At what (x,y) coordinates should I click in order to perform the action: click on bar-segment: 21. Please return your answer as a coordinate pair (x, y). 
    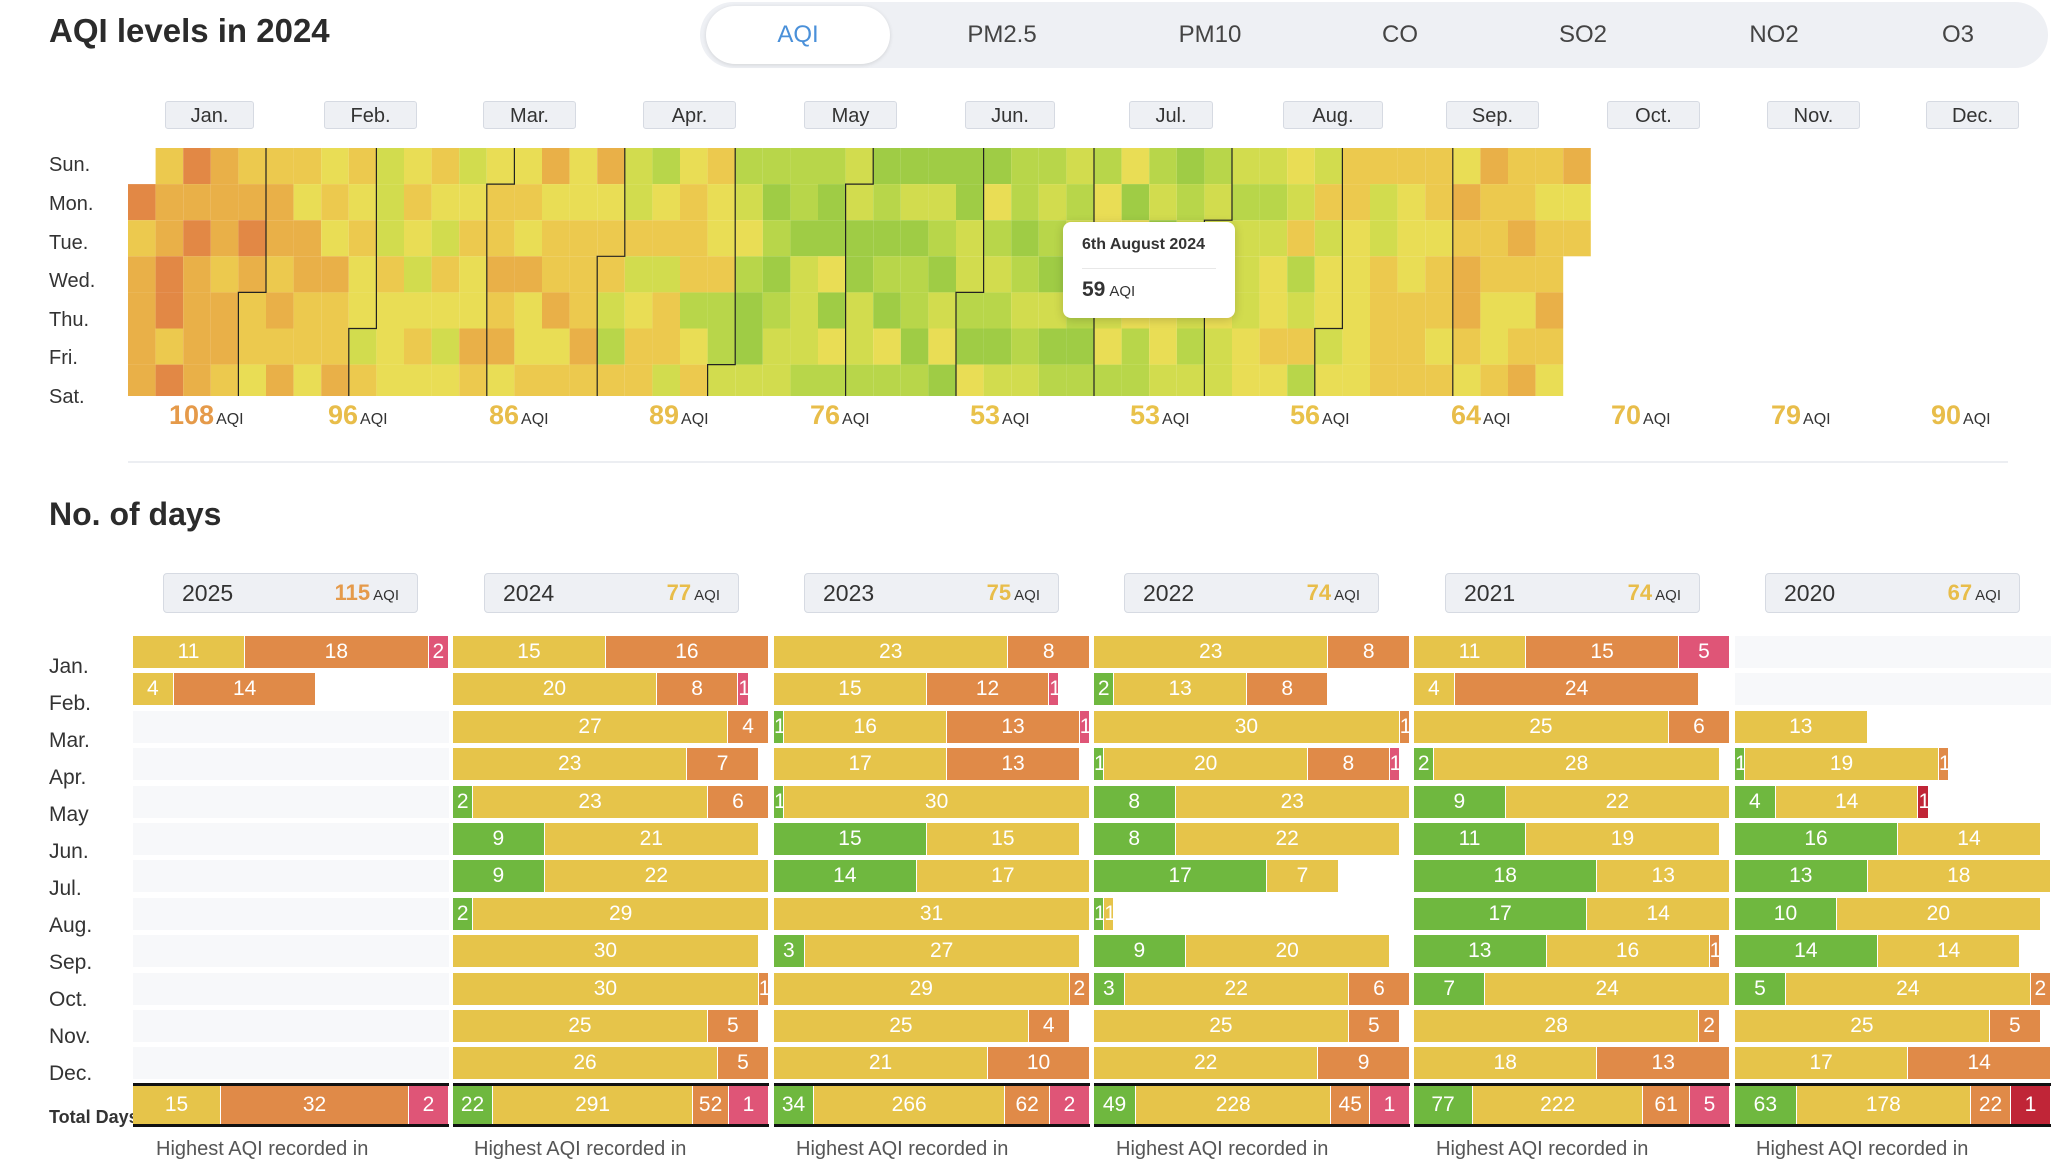
    Looking at the image, I should click on (651, 839).